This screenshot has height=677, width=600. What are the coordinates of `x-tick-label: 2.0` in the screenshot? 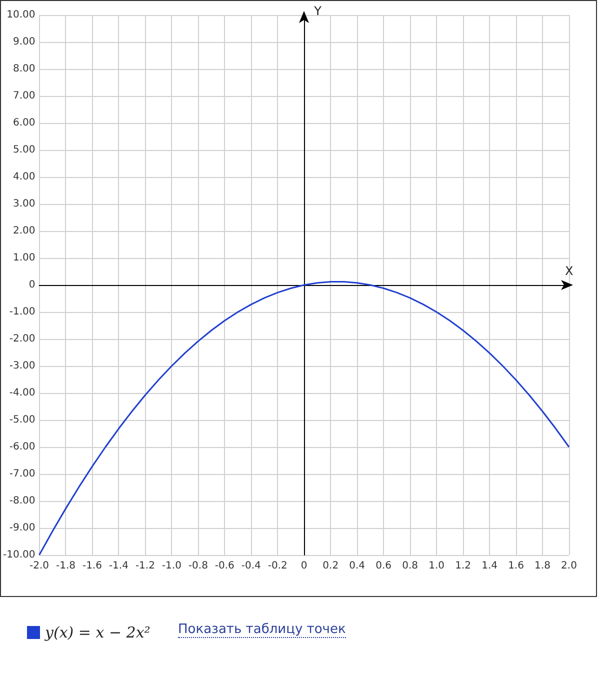 It's located at (569, 566).